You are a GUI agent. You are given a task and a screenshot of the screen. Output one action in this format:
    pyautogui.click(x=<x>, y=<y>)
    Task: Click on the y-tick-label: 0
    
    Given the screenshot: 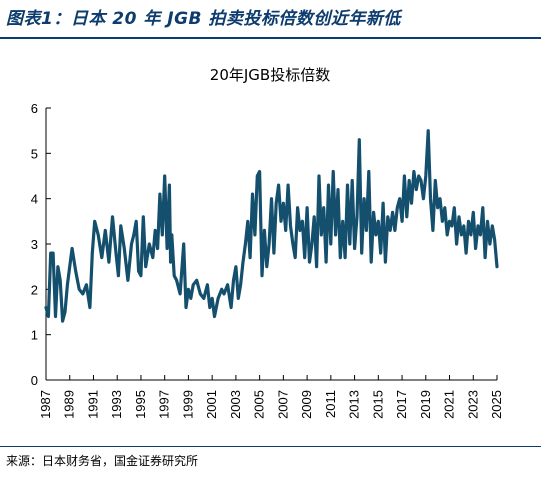 What is the action you would take?
    pyautogui.click(x=34, y=380)
    